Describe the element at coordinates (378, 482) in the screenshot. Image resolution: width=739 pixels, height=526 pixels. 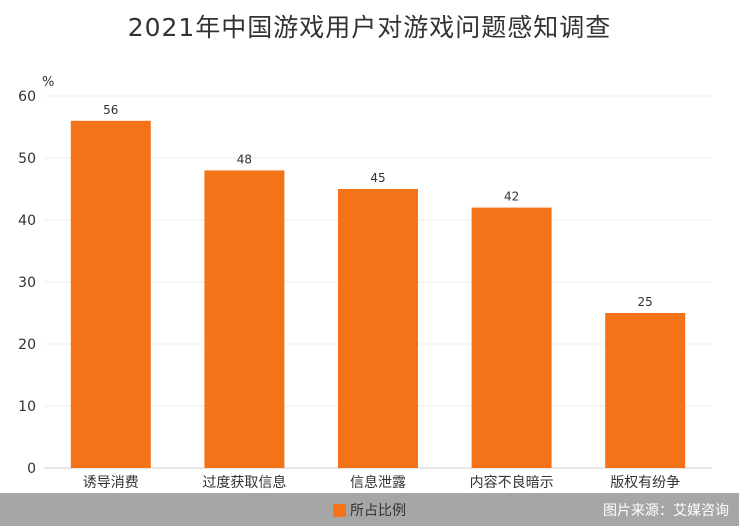
I see `x-tick-label: 信息泄露` at that location.